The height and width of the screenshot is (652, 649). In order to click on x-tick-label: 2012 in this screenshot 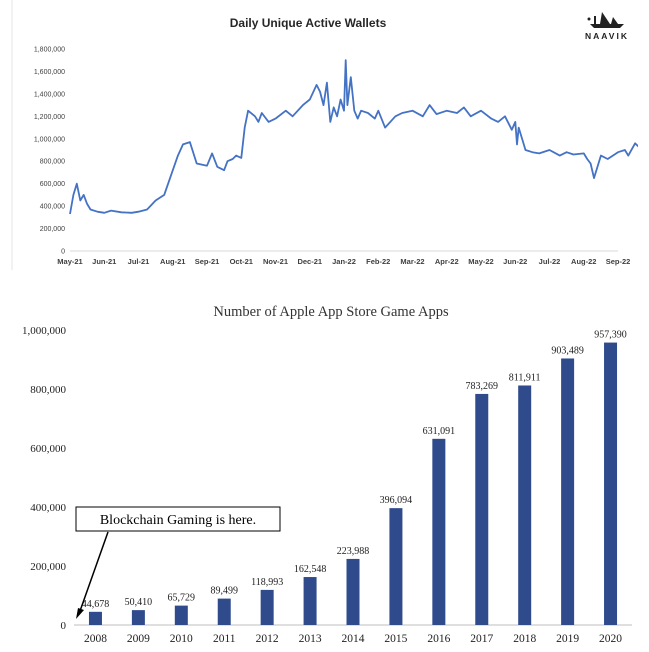, I will do `click(267, 639)`.